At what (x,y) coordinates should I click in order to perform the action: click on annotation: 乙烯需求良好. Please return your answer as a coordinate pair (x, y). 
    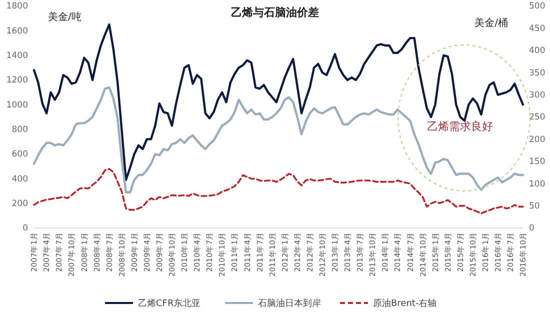
    Looking at the image, I should click on (460, 126).